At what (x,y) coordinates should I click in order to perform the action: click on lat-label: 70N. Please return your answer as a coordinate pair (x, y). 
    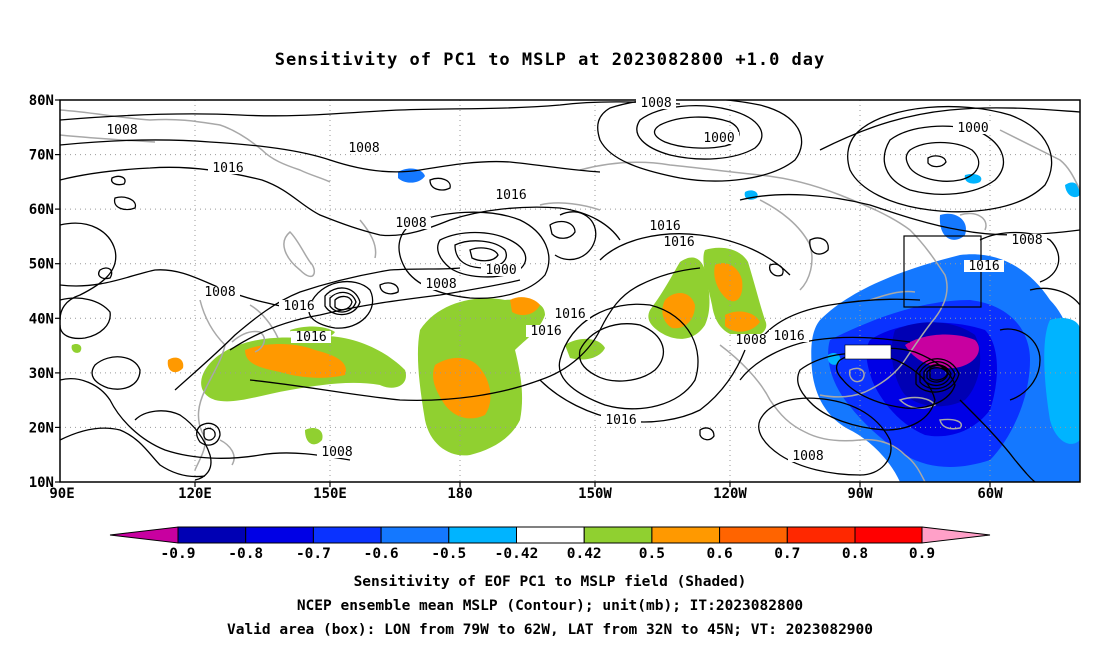
    Looking at the image, I should click on (41, 156).